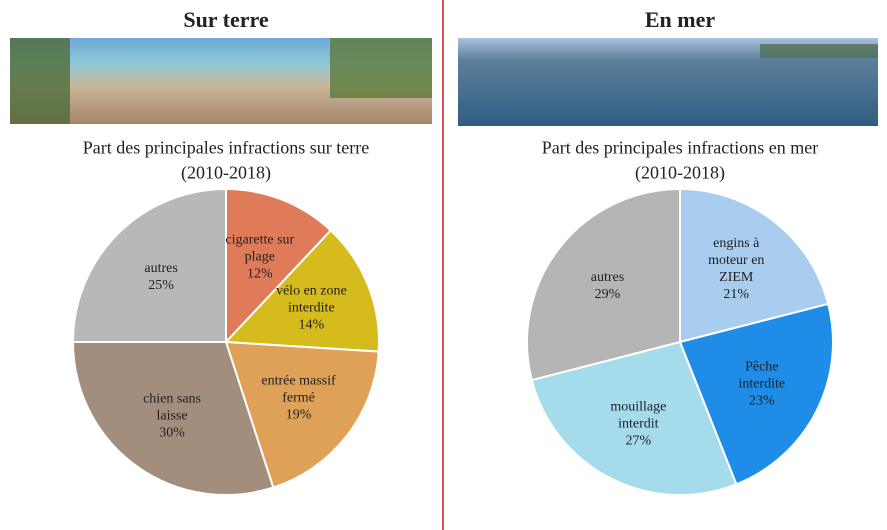 This screenshot has height=530, width=887. I want to click on slice-category: cigarette sur plage, so click(260, 248).